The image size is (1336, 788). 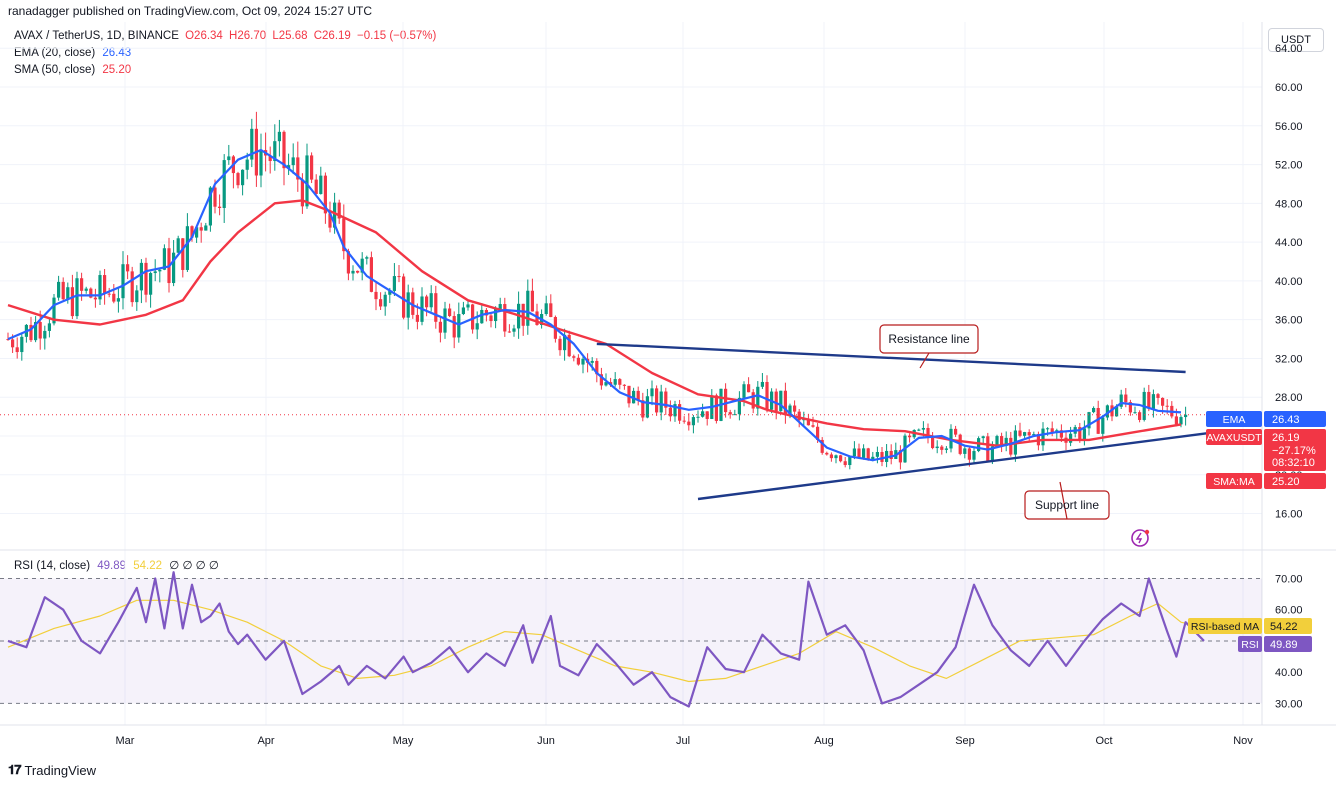 I want to click on tradingview-logo: 𝟏𝟕, so click(x=15, y=769).